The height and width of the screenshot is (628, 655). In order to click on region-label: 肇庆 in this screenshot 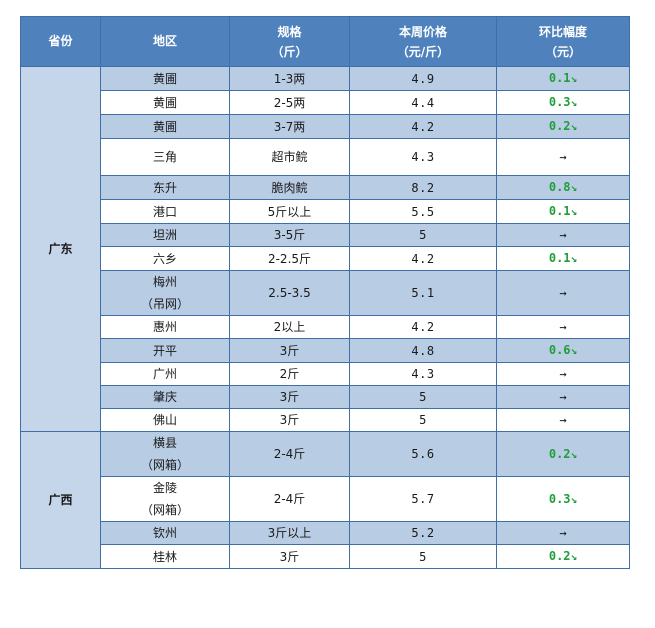, I will do `click(164, 397)`.